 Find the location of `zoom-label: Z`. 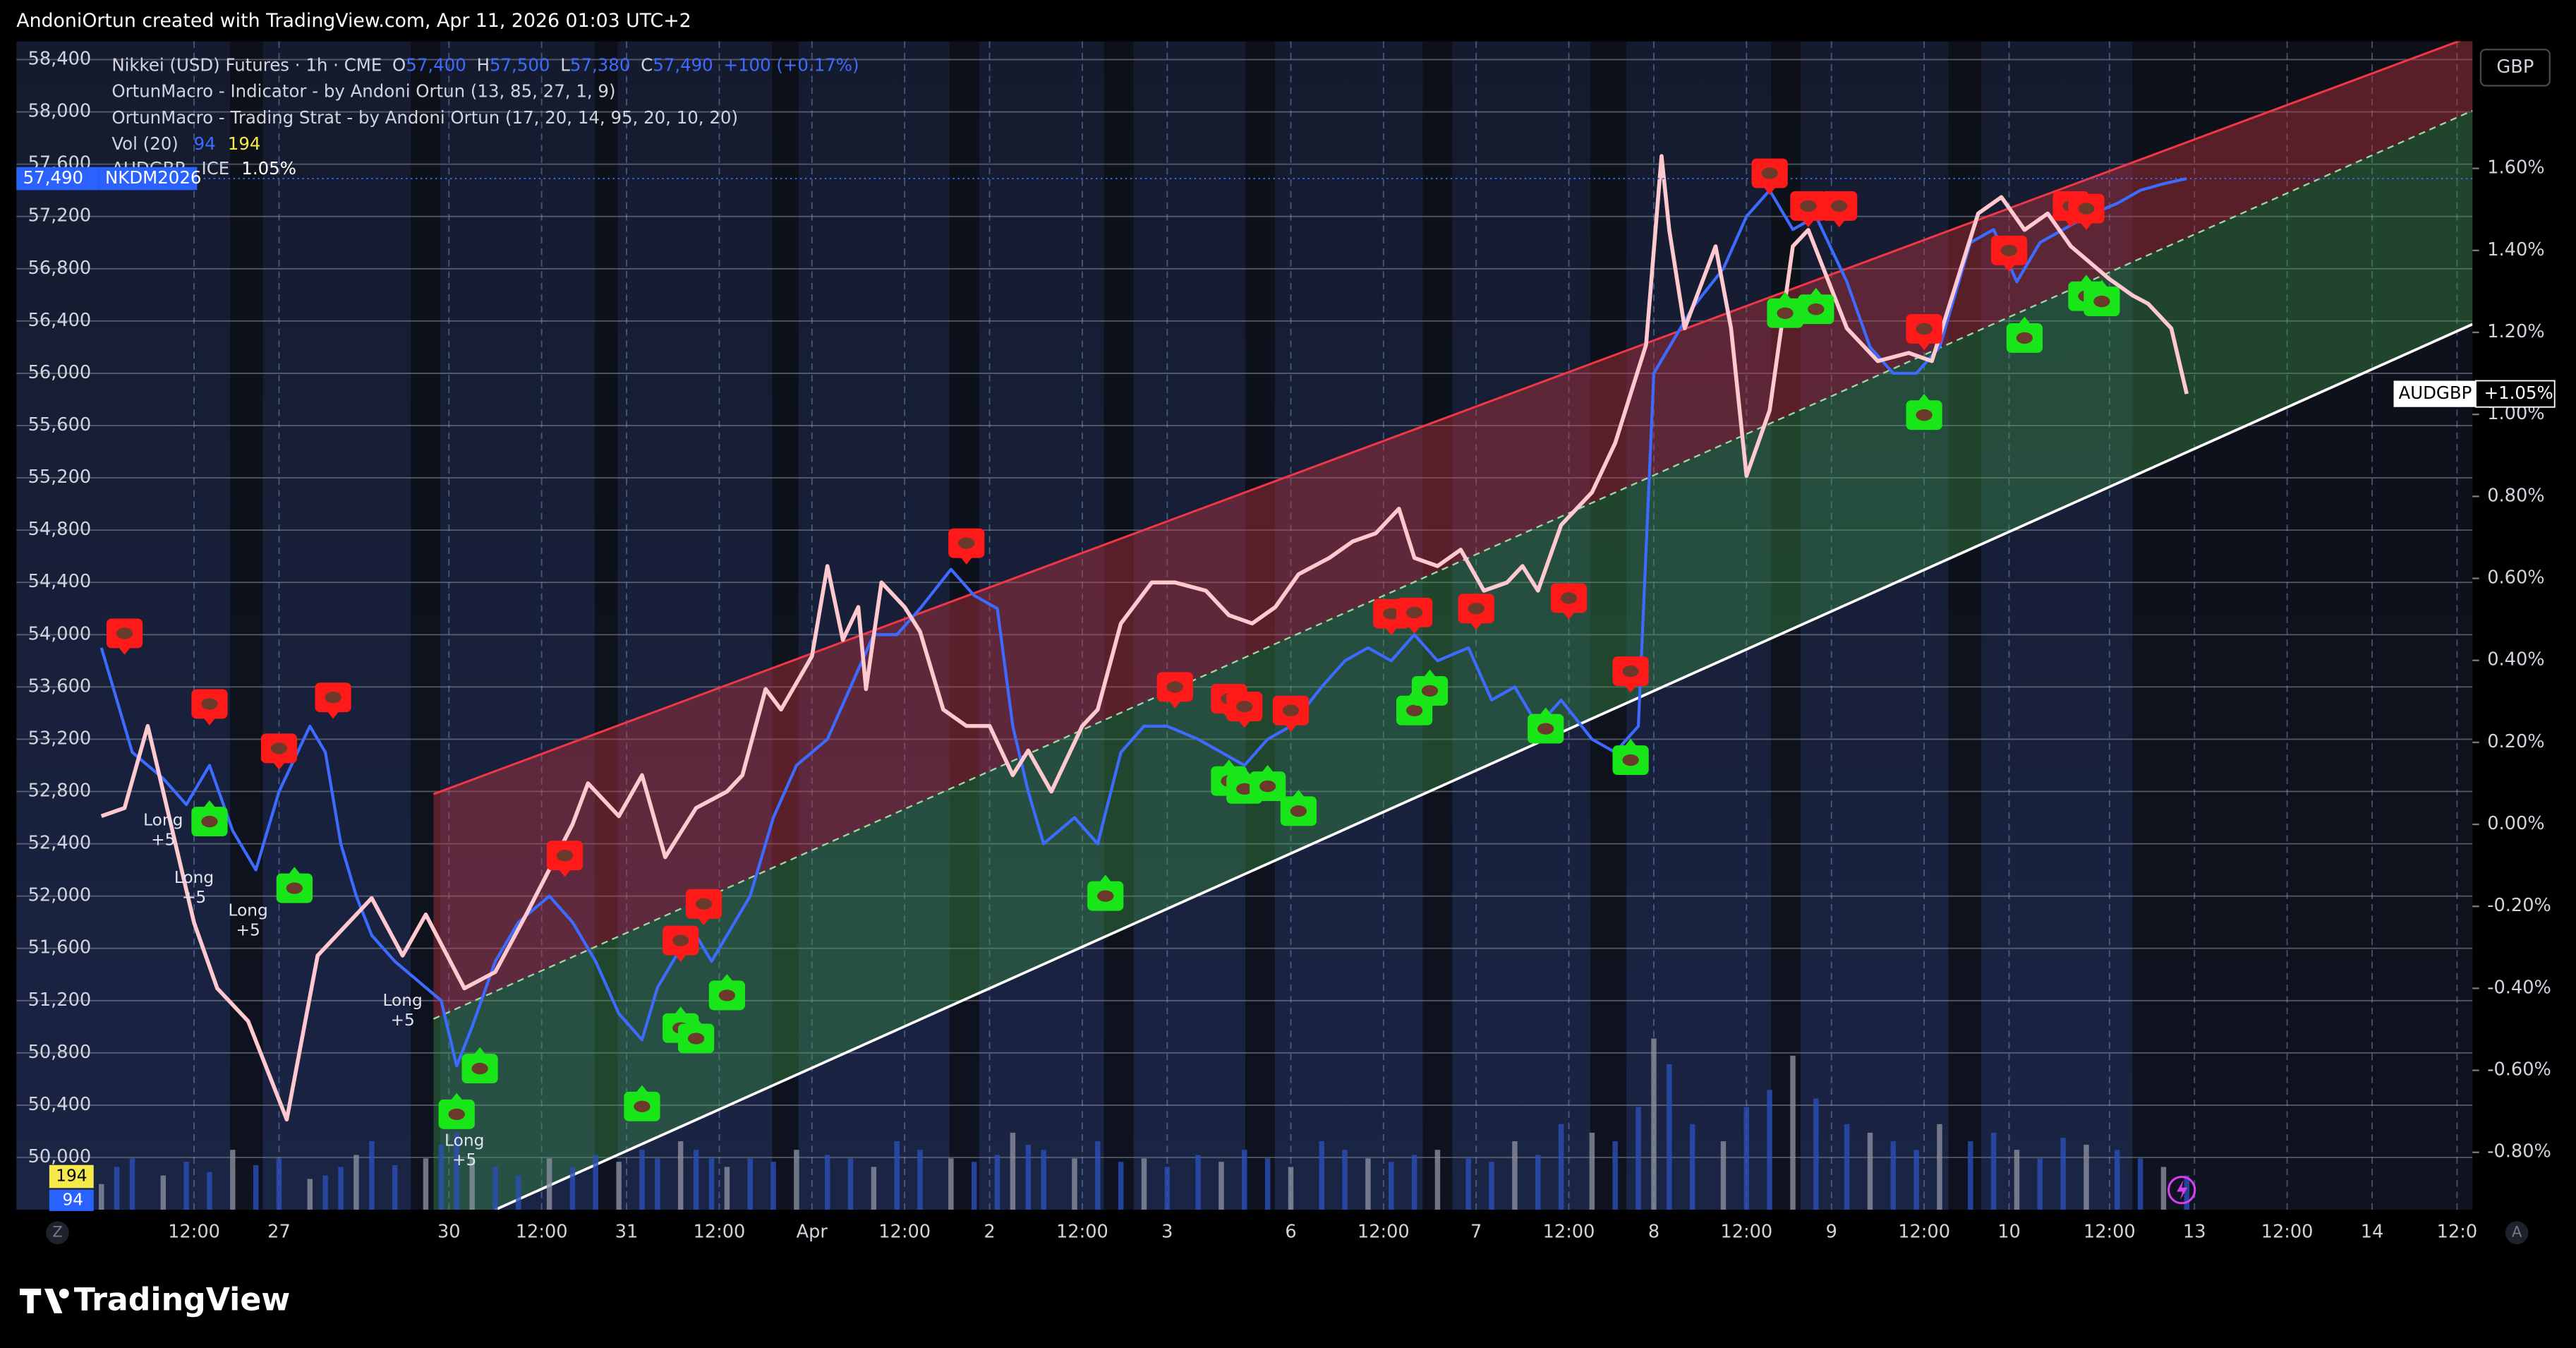

zoom-label: Z is located at coordinates (57, 1232).